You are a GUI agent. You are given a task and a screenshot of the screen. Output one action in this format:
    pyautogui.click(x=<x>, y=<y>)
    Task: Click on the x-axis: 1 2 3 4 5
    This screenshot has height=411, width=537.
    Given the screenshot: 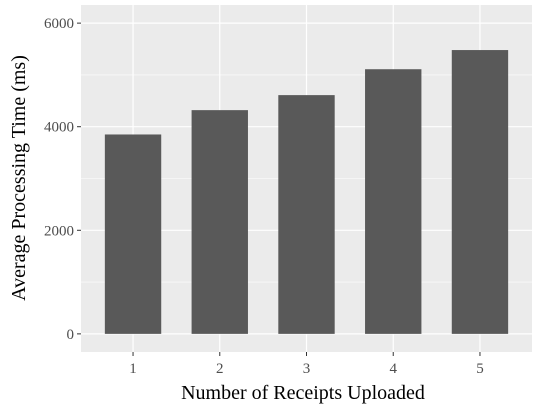 What is the action you would take?
    pyautogui.click(x=306, y=364)
    